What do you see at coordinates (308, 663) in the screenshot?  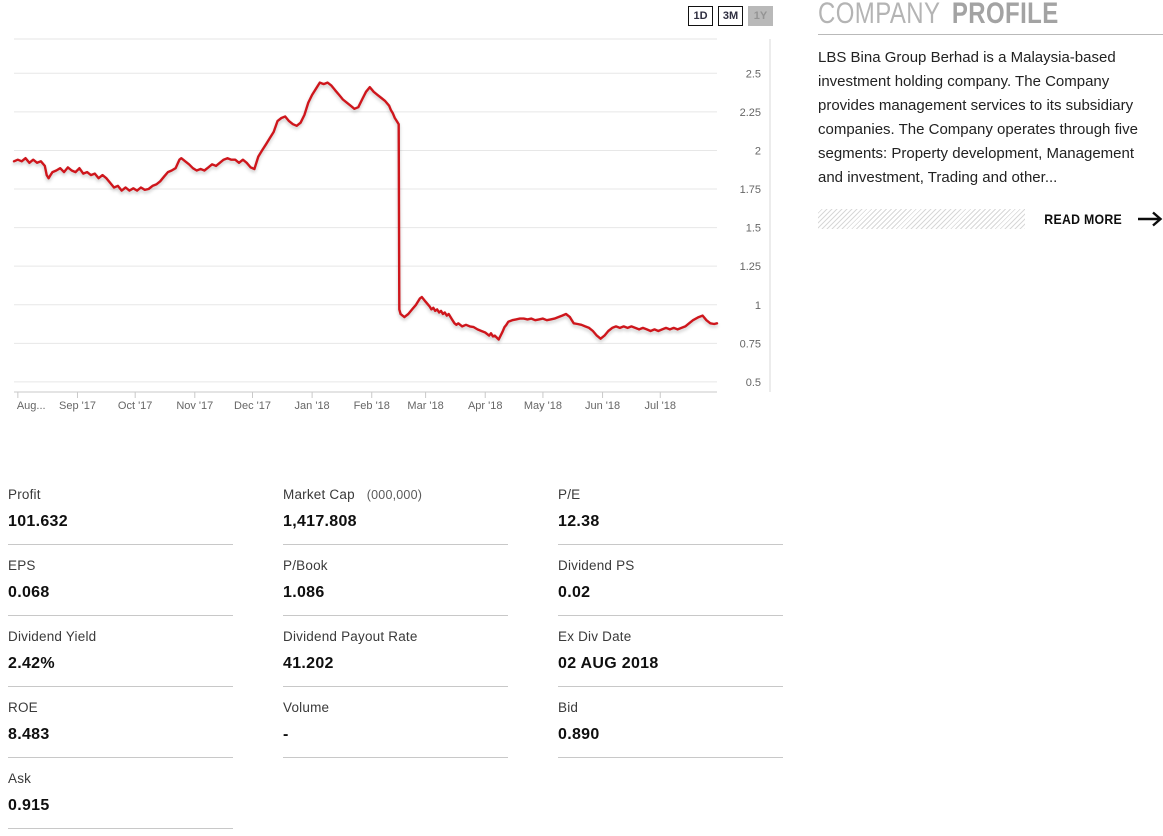 I see `stat-value: 41.202` at bounding box center [308, 663].